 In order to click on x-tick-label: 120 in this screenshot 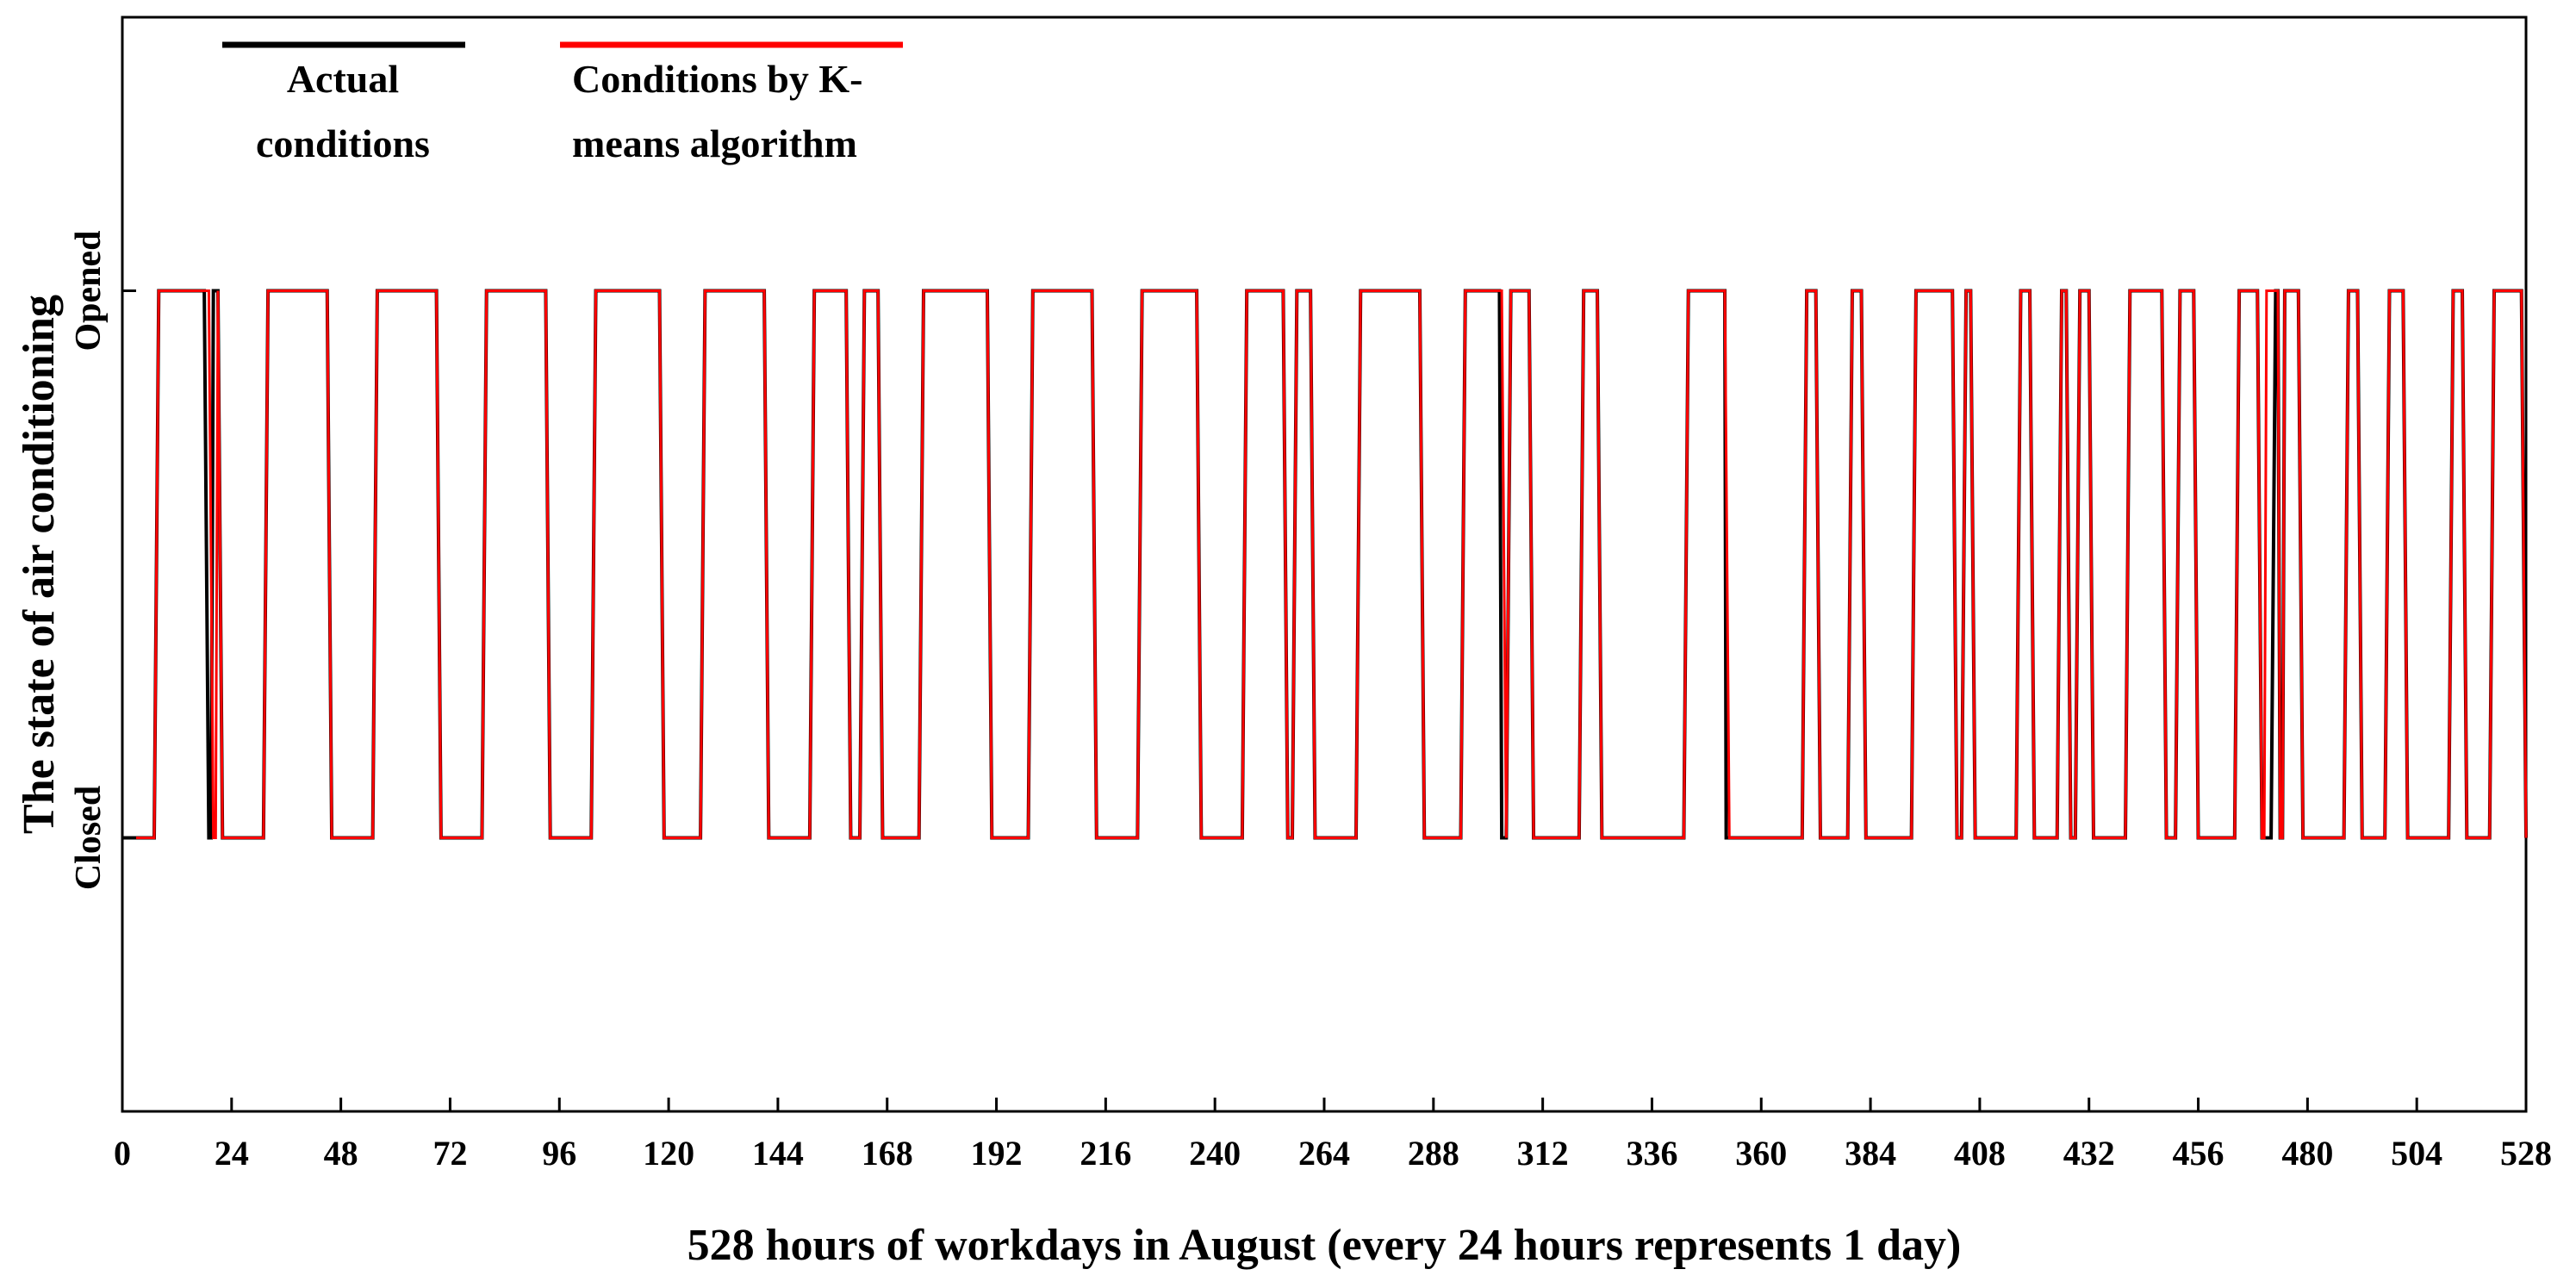, I will do `click(669, 1154)`.